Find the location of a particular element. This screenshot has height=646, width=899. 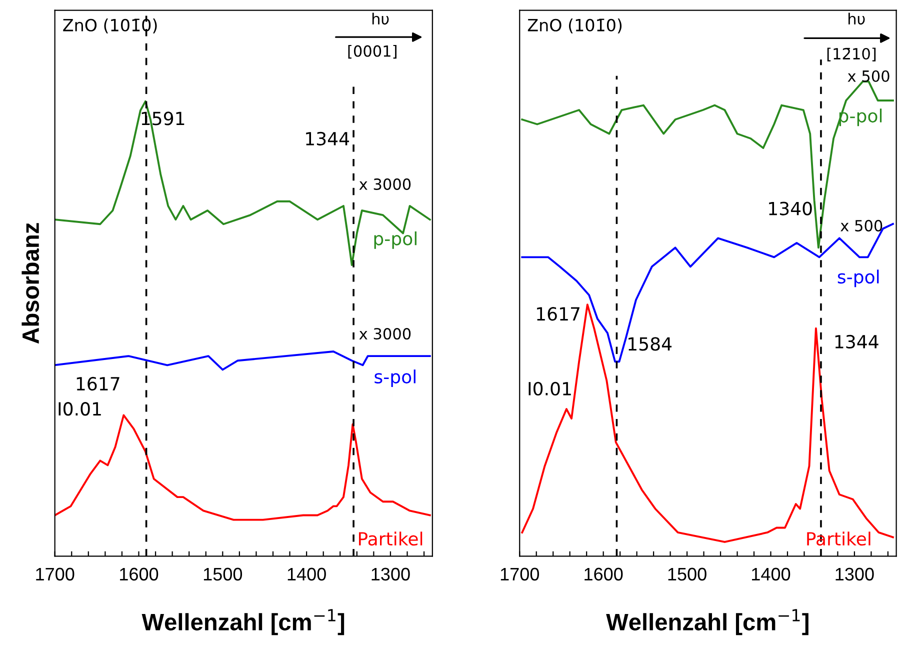

annotation: 1340 is located at coordinates (790, 209).